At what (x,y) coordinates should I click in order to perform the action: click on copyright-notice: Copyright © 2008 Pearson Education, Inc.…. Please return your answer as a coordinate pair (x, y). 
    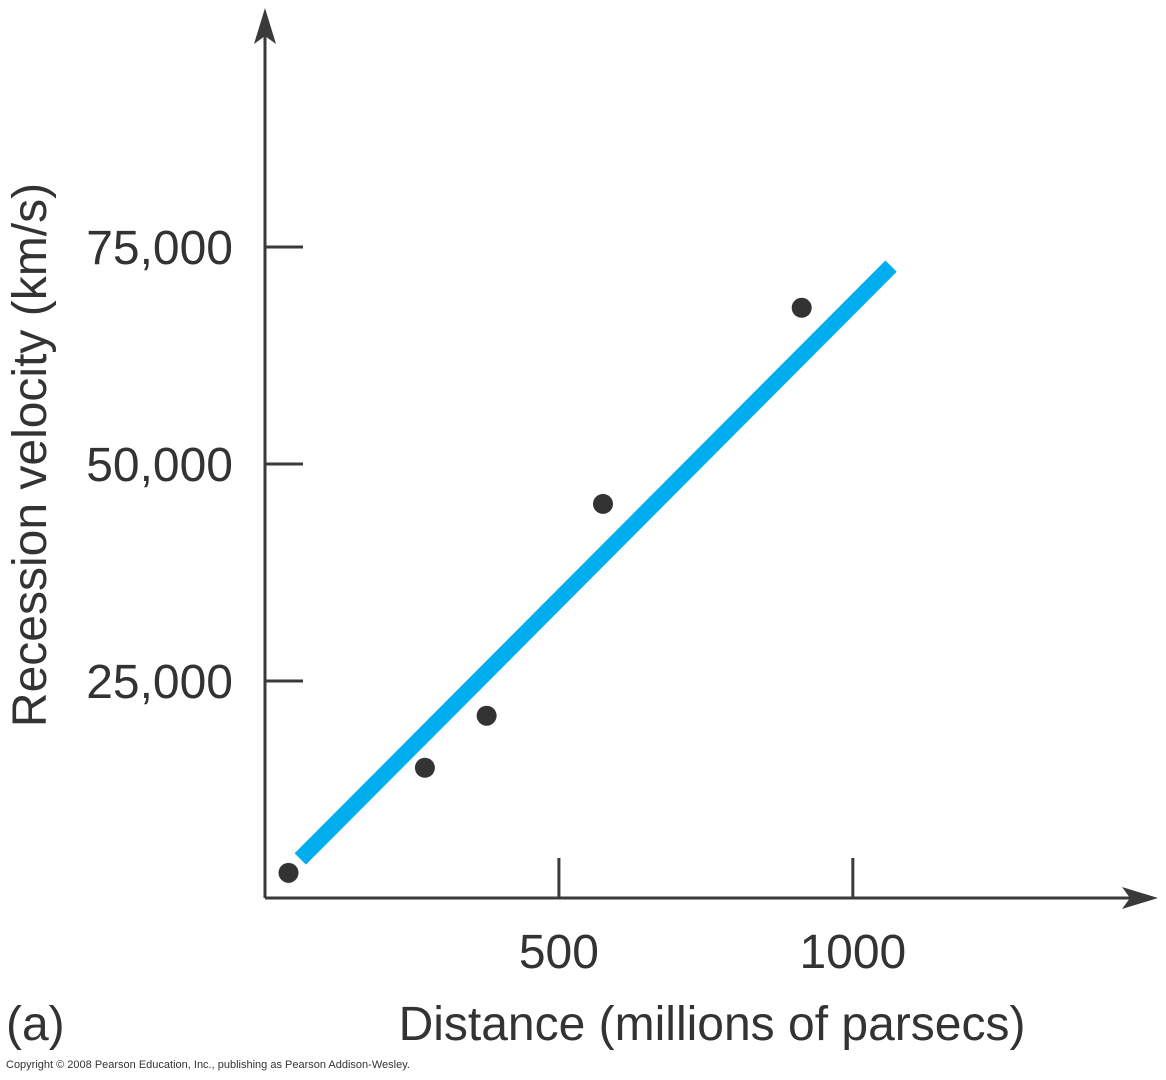
    Looking at the image, I should click on (208, 1065).